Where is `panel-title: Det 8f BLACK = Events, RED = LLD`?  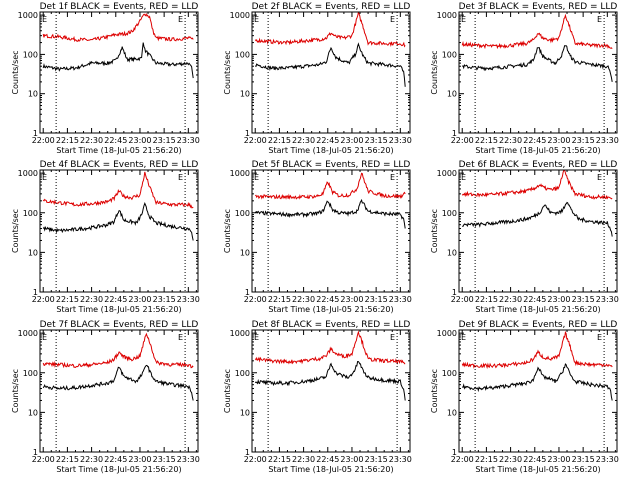 panel-title: Det 8f BLACK = Events, RED = LLD is located at coordinates (331, 325).